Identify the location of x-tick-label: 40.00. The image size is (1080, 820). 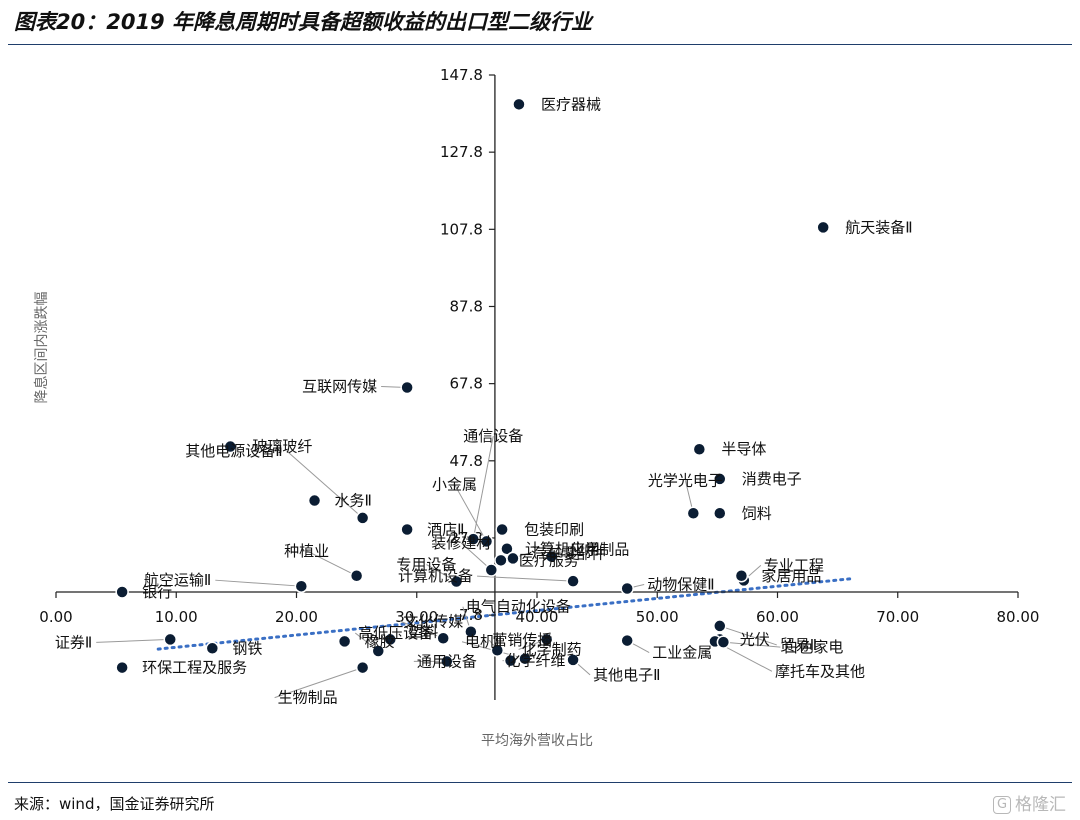
(537, 617).